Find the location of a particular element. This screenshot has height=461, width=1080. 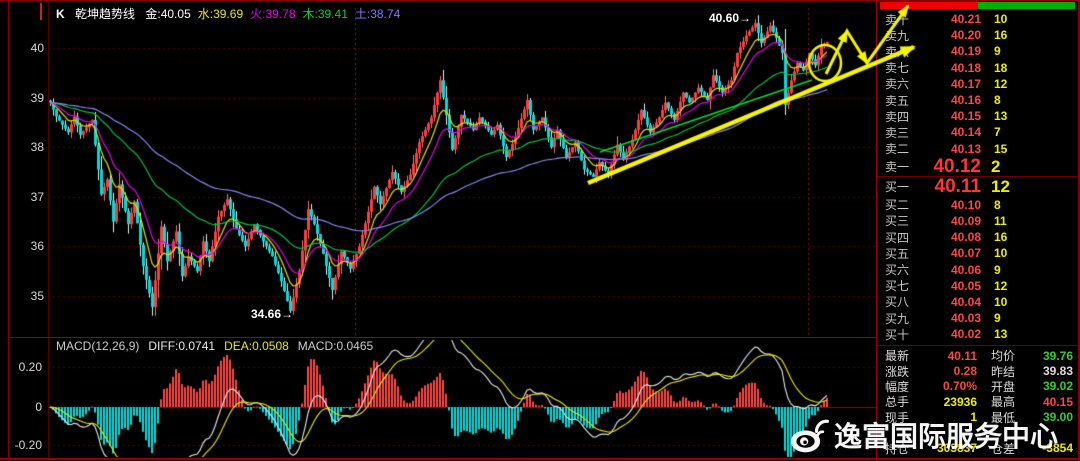

buy-ratio-segment is located at coordinates (1026, 5).